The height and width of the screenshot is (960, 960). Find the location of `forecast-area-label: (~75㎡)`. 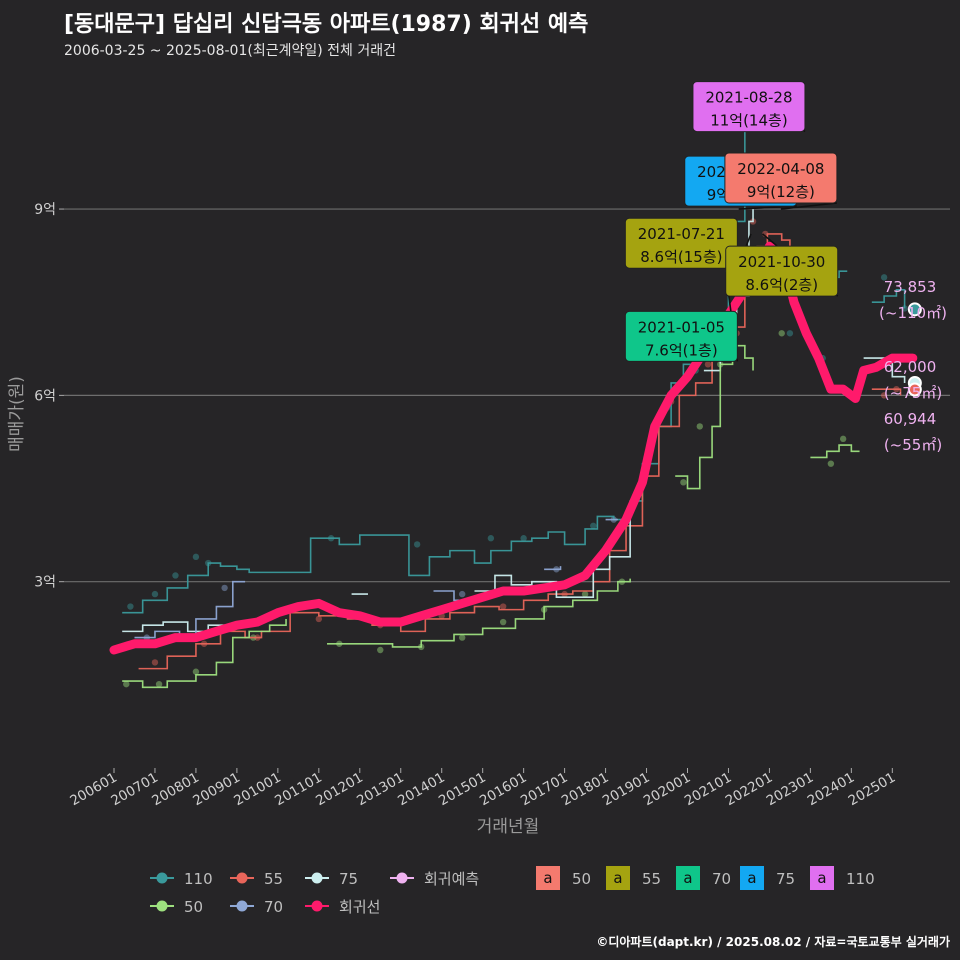

forecast-area-label: (~75㎡) is located at coordinates (913, 393).